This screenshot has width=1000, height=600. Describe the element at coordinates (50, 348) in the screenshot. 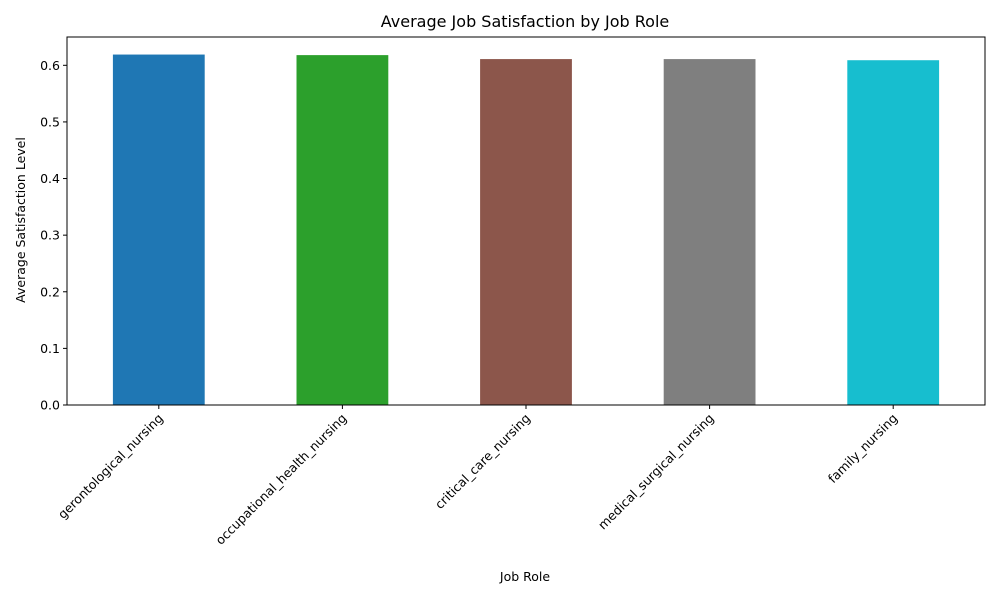

I see `y-tick-label: 0.1` at that location.